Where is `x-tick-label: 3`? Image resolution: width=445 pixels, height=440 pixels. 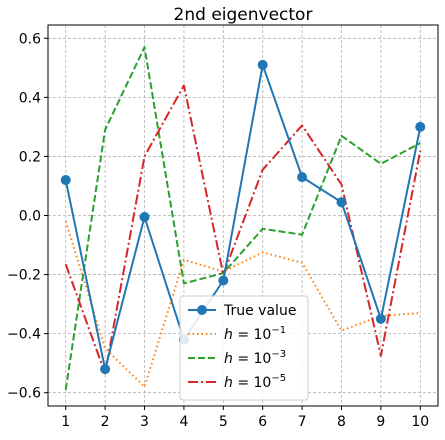
x-tick-label: 3 is located at coordinates (144, 422).